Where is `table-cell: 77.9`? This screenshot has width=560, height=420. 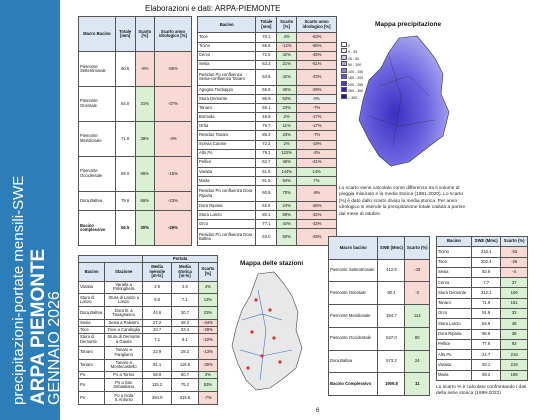 table-cell: 77.9 is located at coordinates (486, 344).